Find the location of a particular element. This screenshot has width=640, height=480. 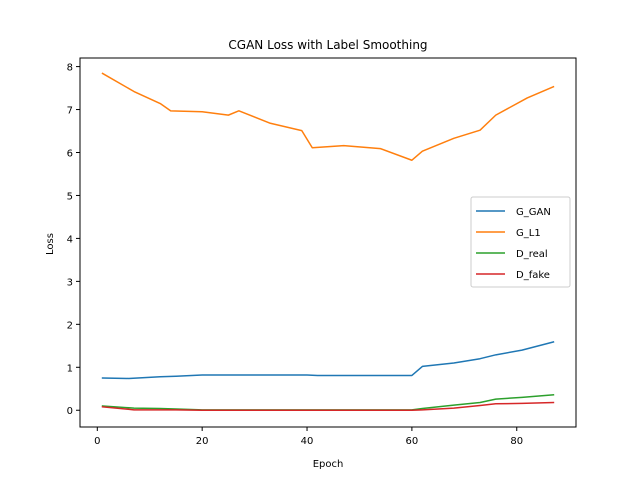

y-tick-label: 8 is located at coordinates (70, 68).